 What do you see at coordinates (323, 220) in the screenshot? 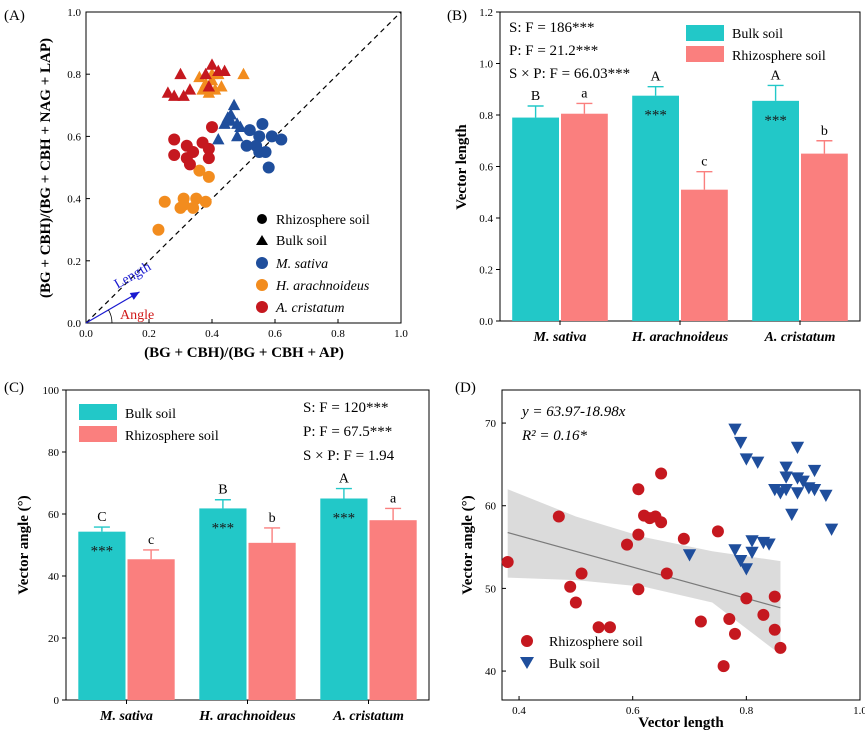
I see `legend-rhizosphere-soil: Rhizosphere soil` at bounding box center [323, 220].